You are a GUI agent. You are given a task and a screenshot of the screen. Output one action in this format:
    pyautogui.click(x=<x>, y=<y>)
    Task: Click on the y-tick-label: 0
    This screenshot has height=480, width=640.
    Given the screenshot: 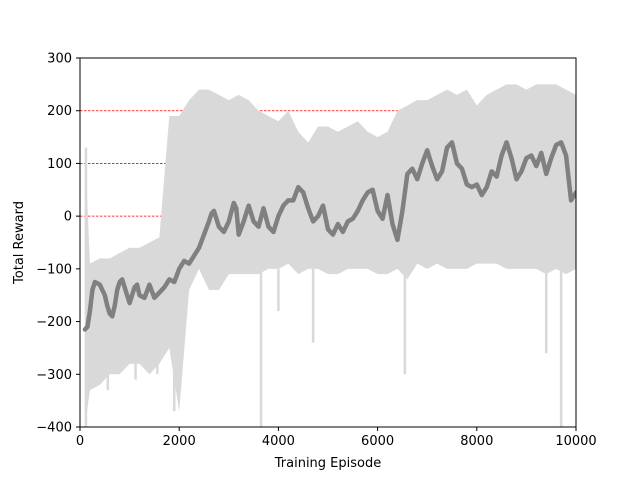 What is the action you would take?
    pyautogui.click(x=68, y=217)
    